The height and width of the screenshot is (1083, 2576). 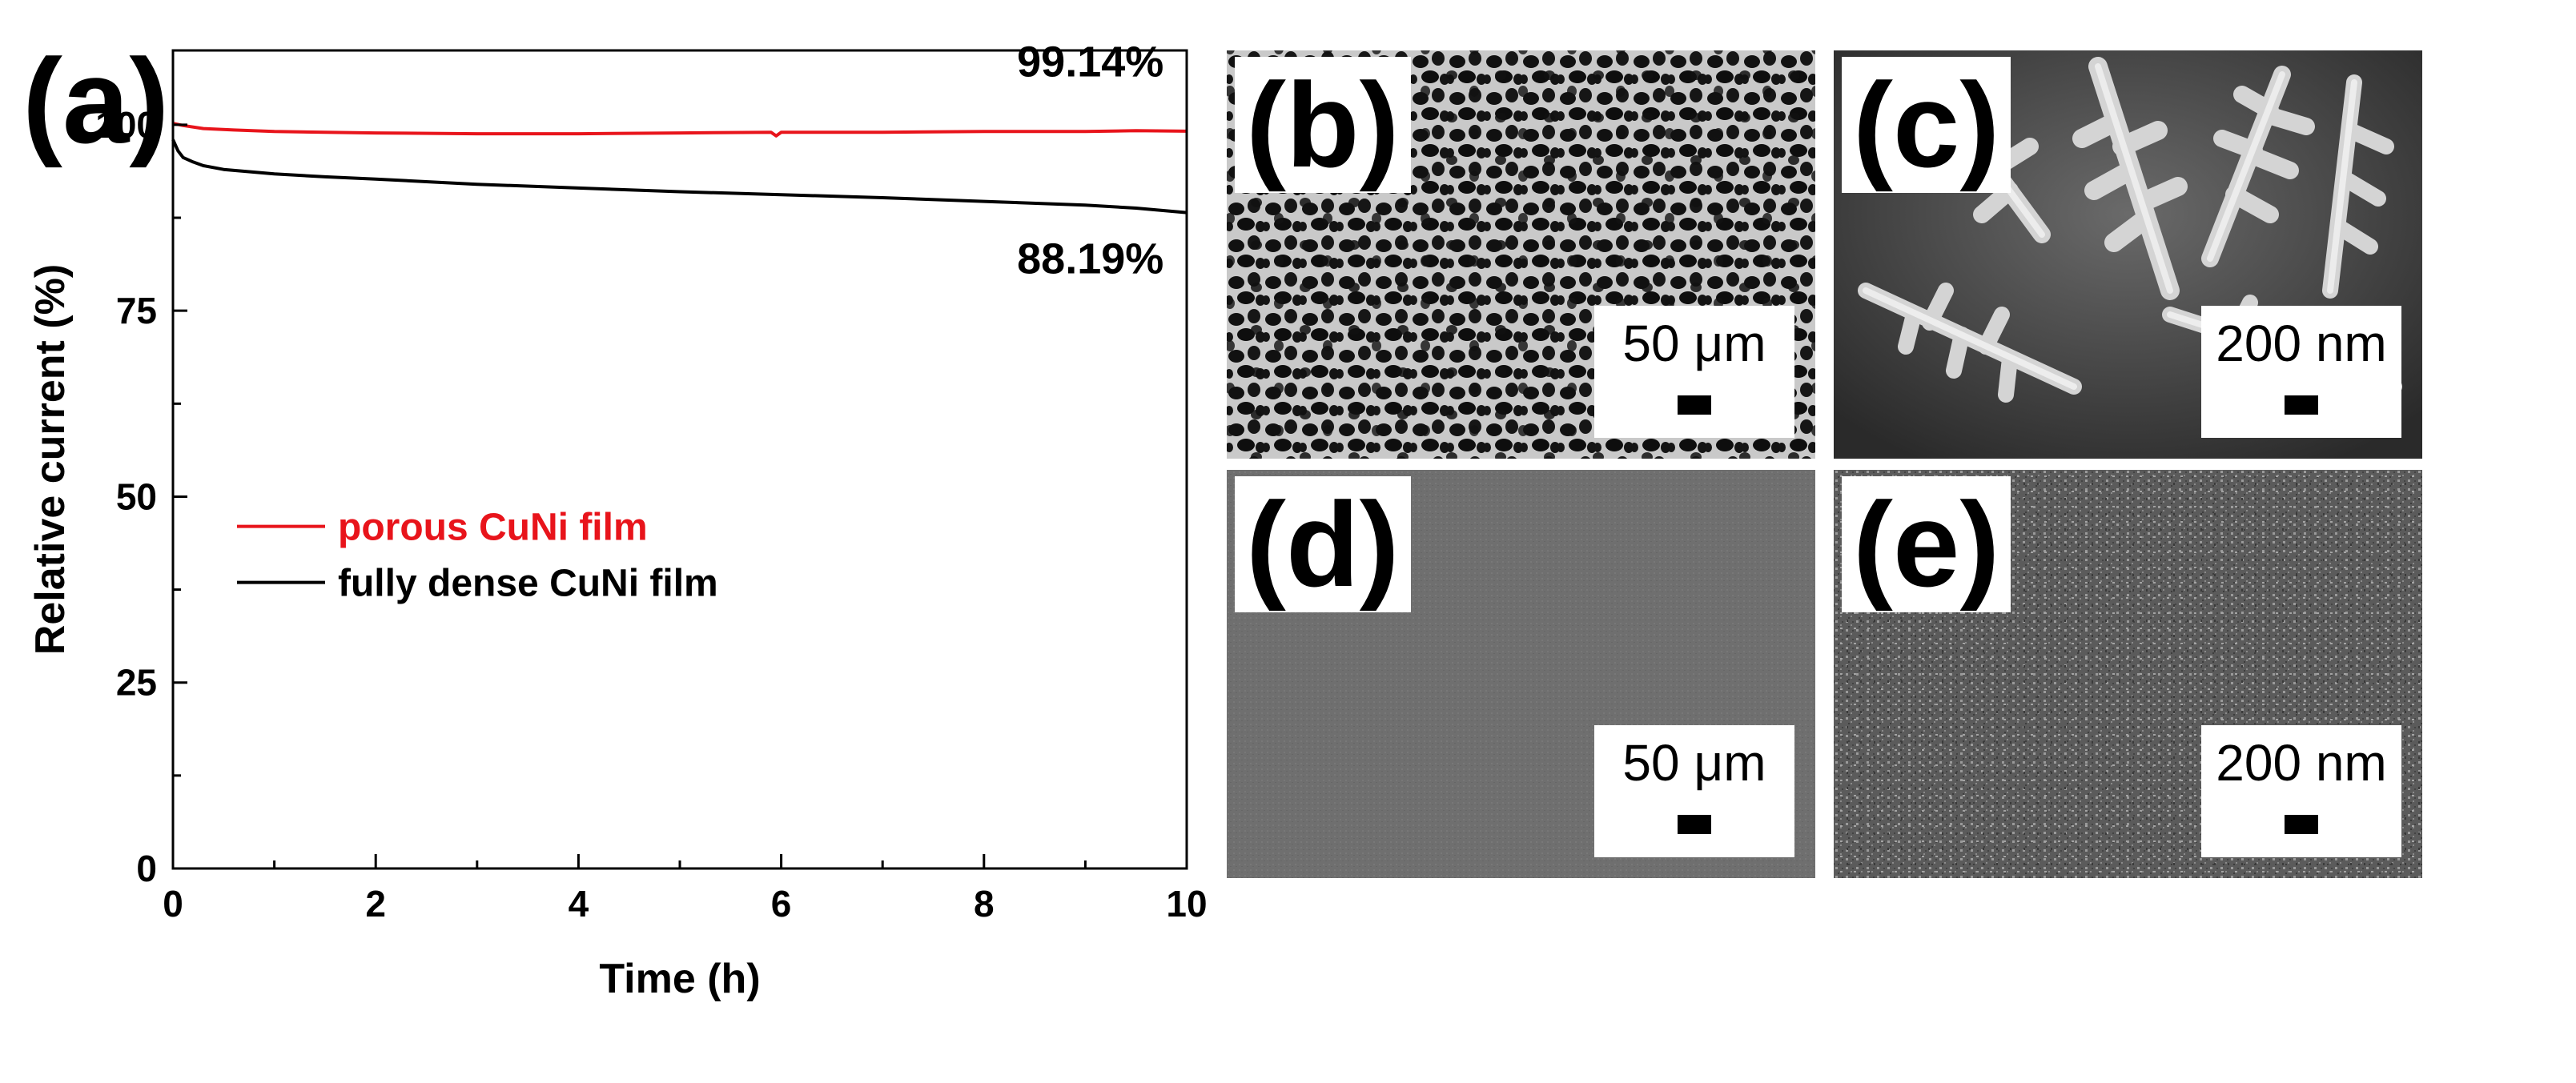 I want to click on x-tick-label-4: 8, so click(x=984, y=904).